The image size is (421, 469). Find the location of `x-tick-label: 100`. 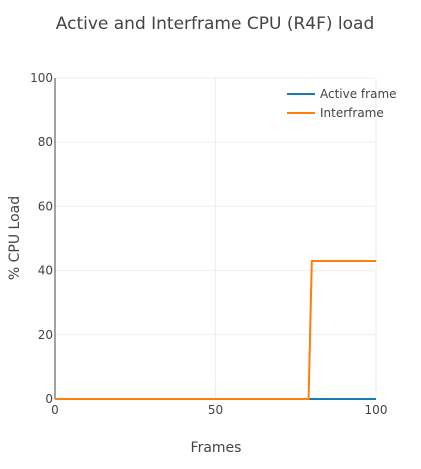

x-tick-label: 100 is located at coordinates (376, 410).